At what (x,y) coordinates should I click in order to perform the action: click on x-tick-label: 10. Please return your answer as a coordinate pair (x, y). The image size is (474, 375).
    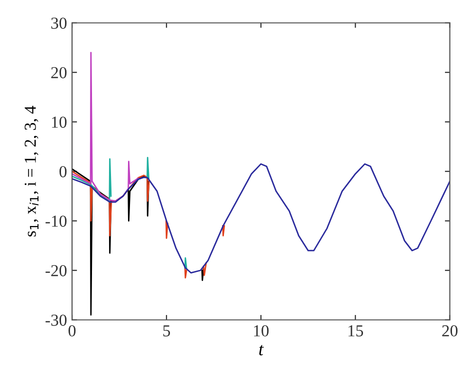
    Looking at the image, I should click on (261, 330).